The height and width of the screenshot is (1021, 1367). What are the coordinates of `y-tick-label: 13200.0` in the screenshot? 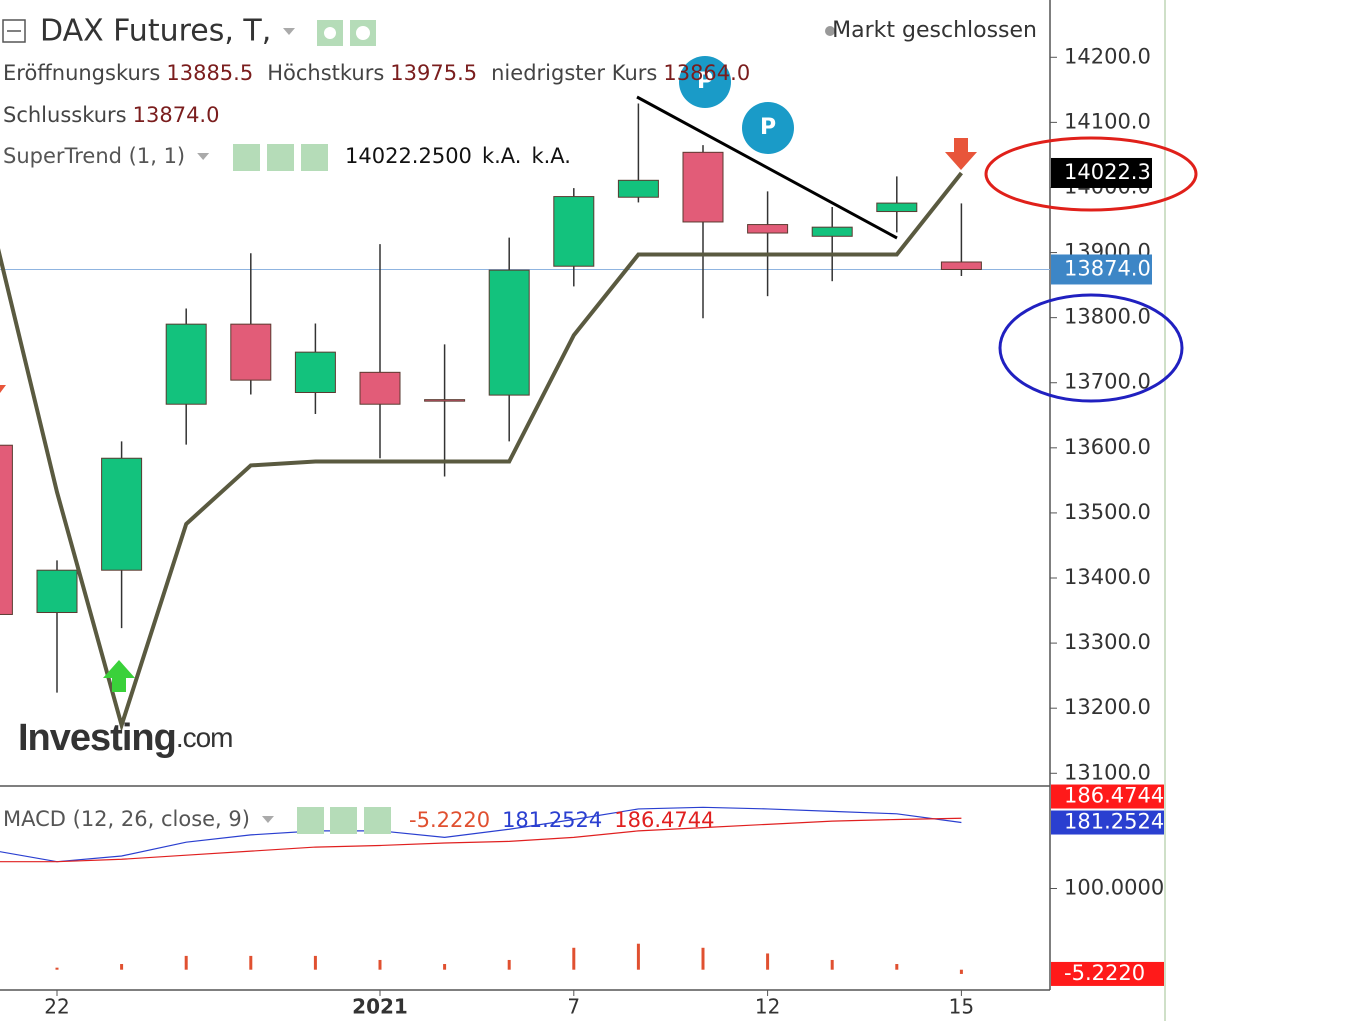 It's located at (1107, 707).